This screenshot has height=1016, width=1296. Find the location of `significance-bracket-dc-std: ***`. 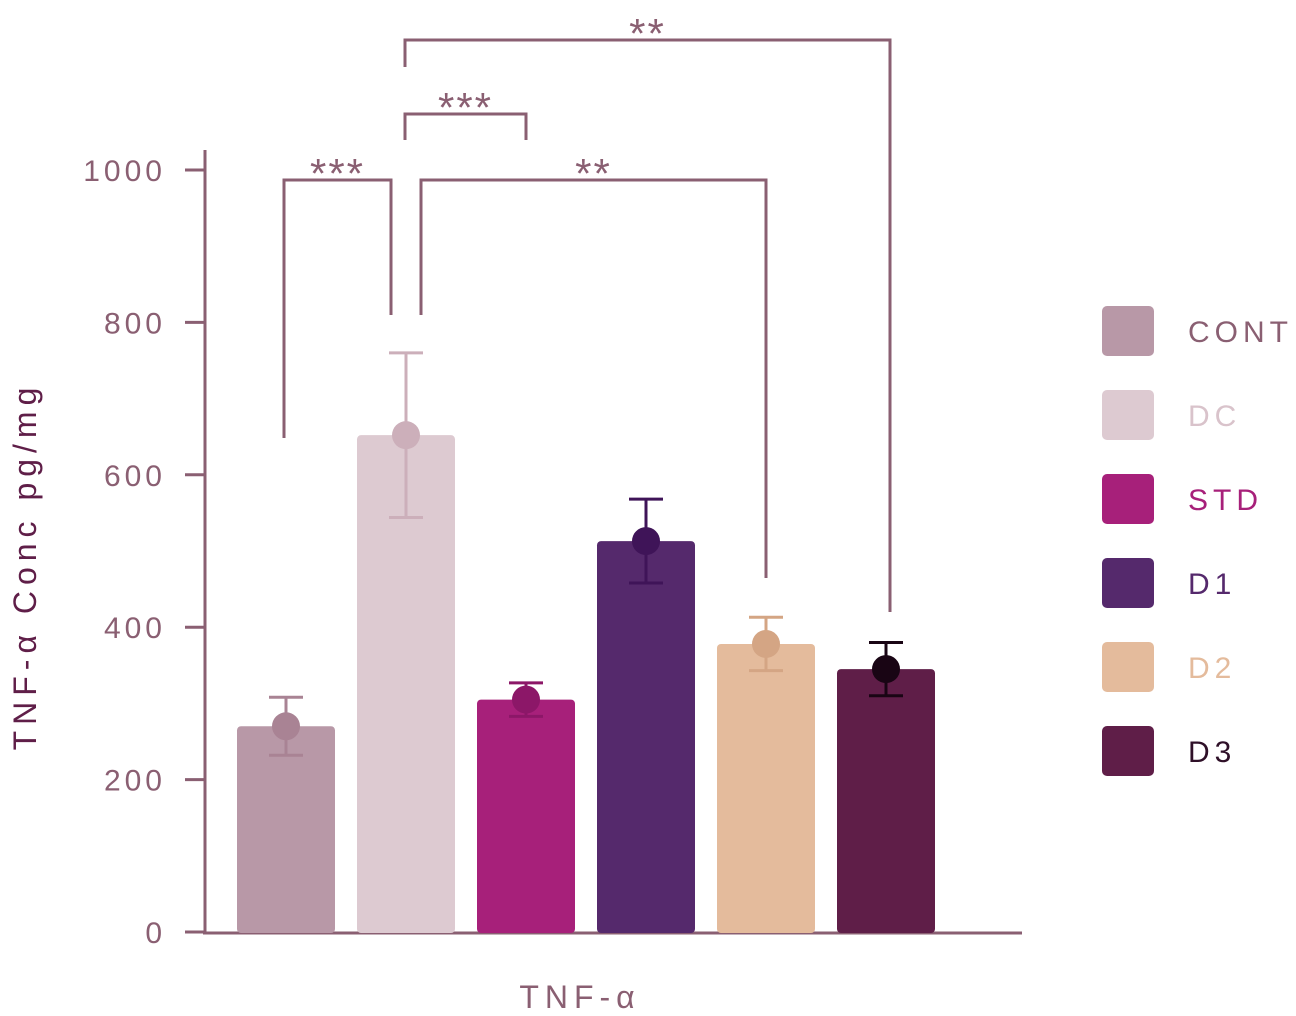

significance-bracket-dc-std: *** is located at coordinates (465, 112).